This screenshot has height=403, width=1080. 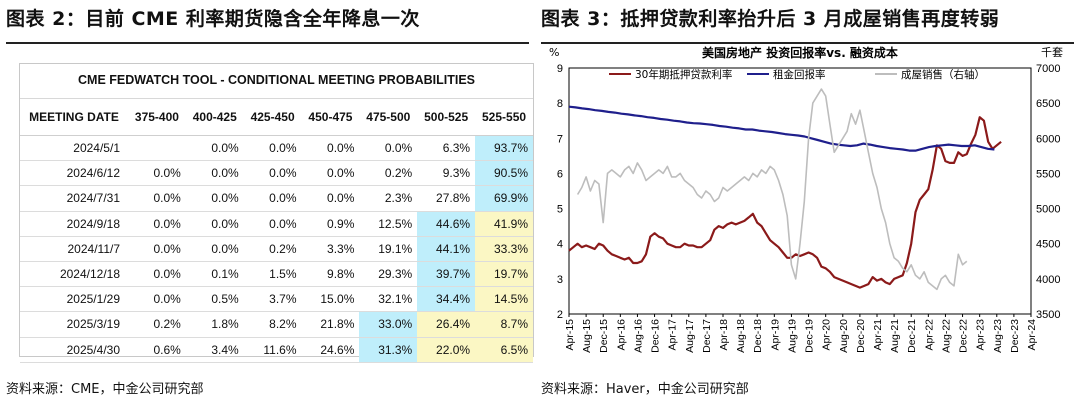 What do you see at coordinates (560, 210) in the screenshot?
I see `y-tick-label: 5` at bounding box center [560, 210].